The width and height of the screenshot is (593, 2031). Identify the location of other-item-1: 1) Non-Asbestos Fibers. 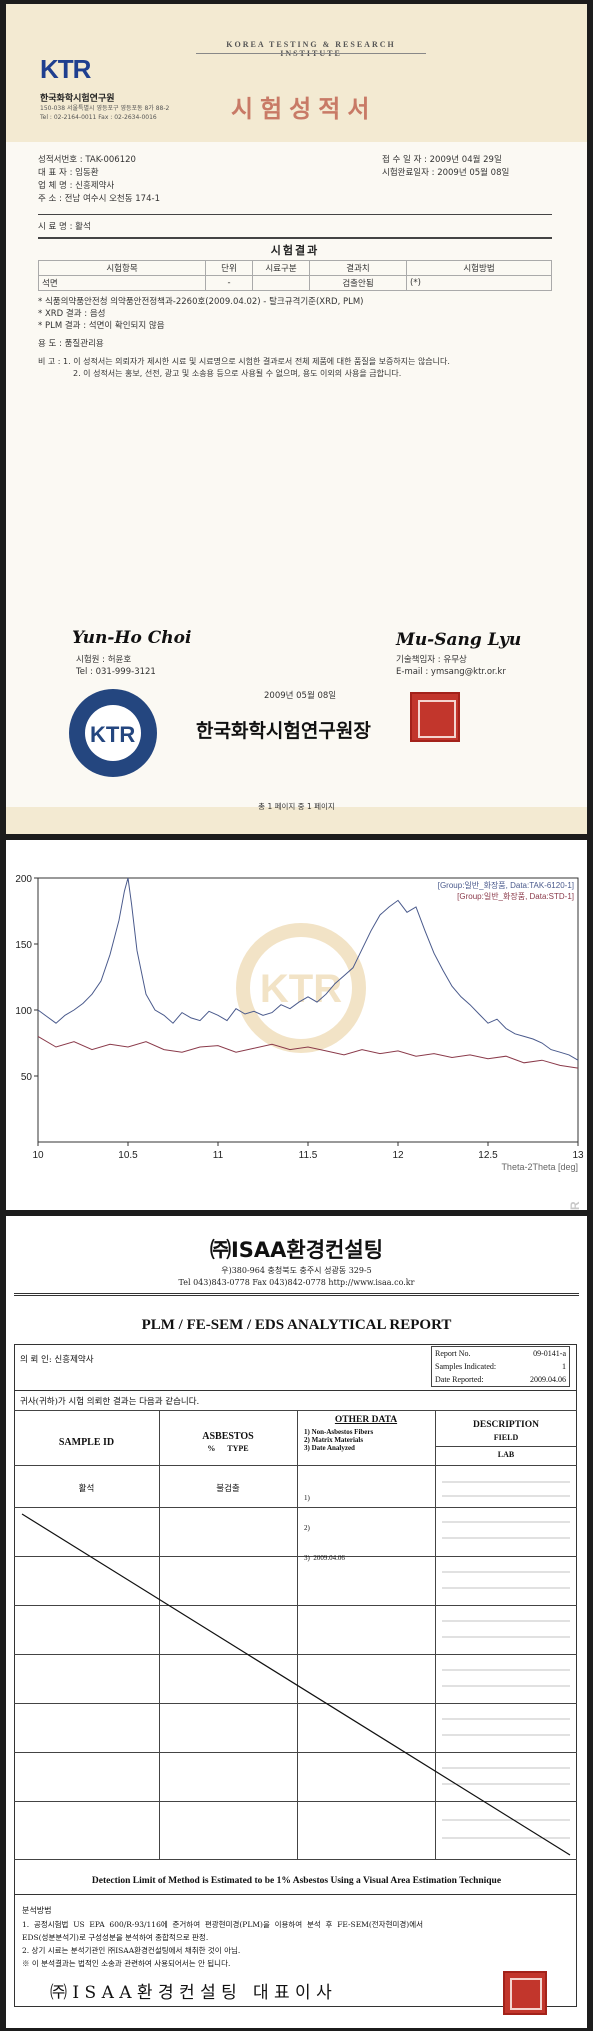
(339, 1432).